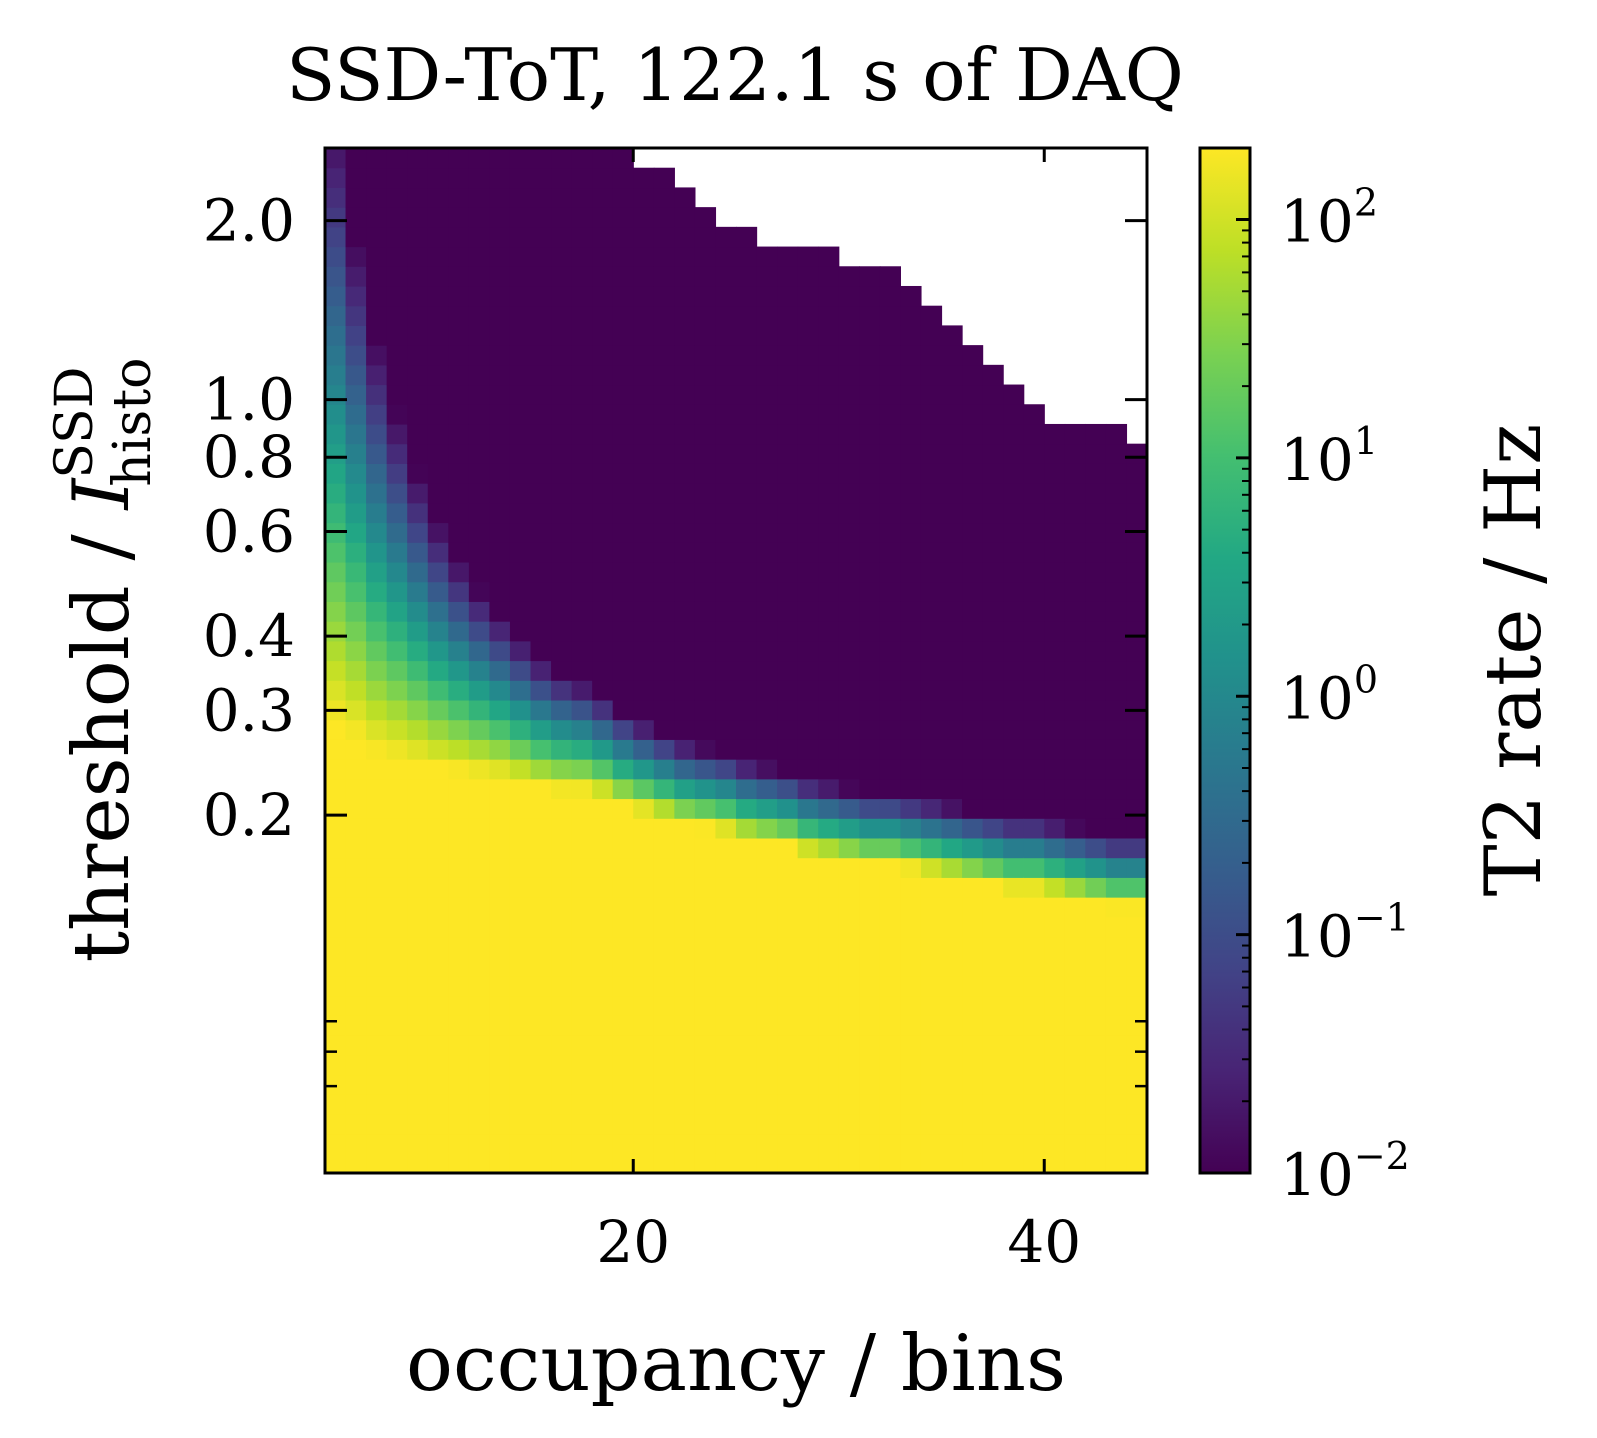  Describe the element at coordinates (249, 710) in the screenshot. I see `y-tick-label: 0.3` at that location.